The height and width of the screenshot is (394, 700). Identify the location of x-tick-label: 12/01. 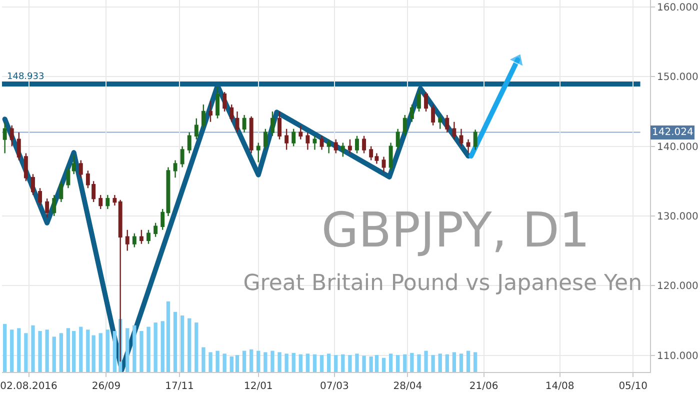
(258, 386).